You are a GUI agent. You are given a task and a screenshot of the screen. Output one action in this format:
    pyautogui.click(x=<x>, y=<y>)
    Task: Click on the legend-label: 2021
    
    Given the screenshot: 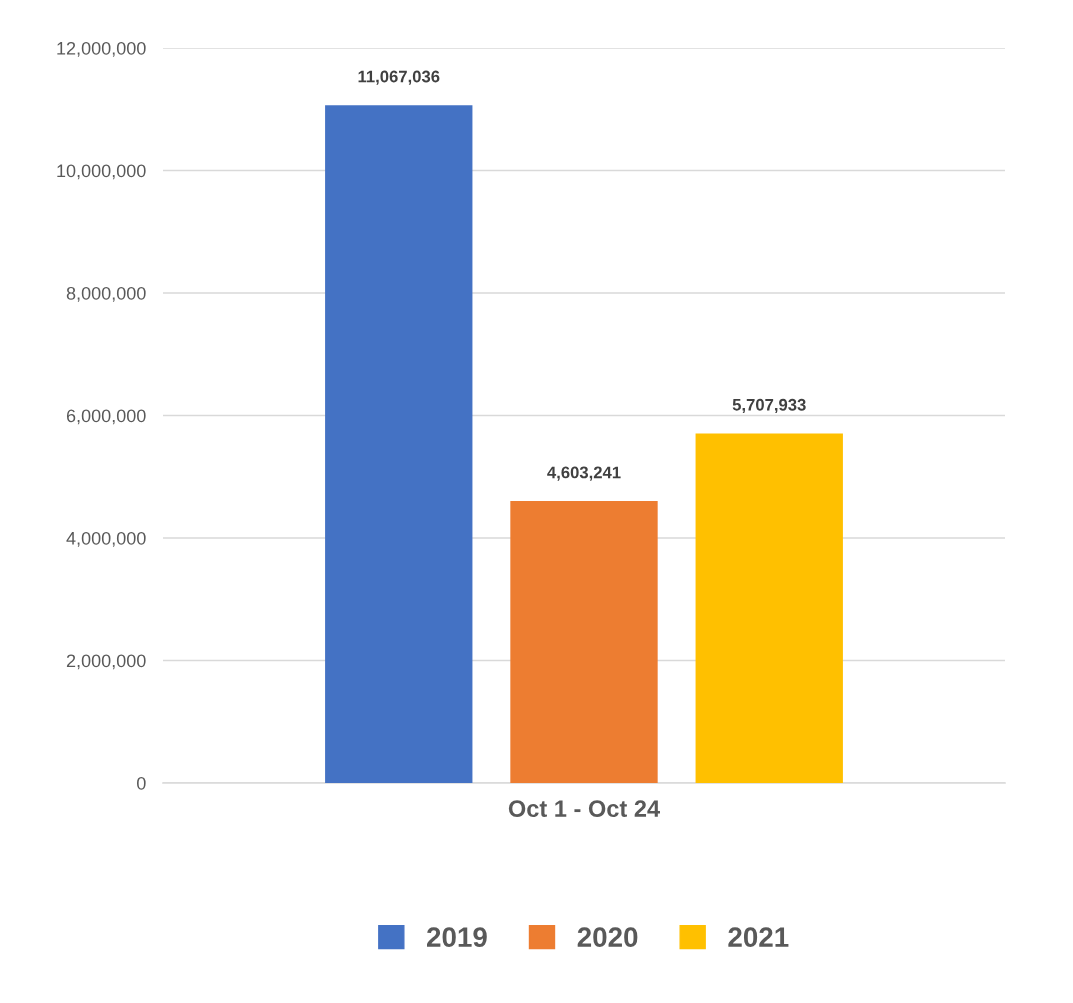 What is the action you would take?
    pyautogui.click(x=758, y=937)
    